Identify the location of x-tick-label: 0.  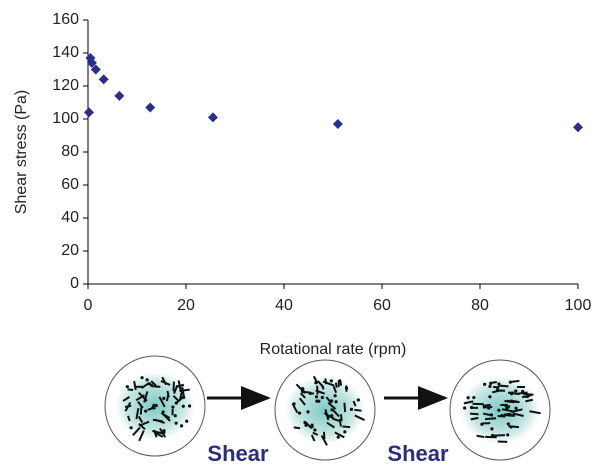
(88, 305).